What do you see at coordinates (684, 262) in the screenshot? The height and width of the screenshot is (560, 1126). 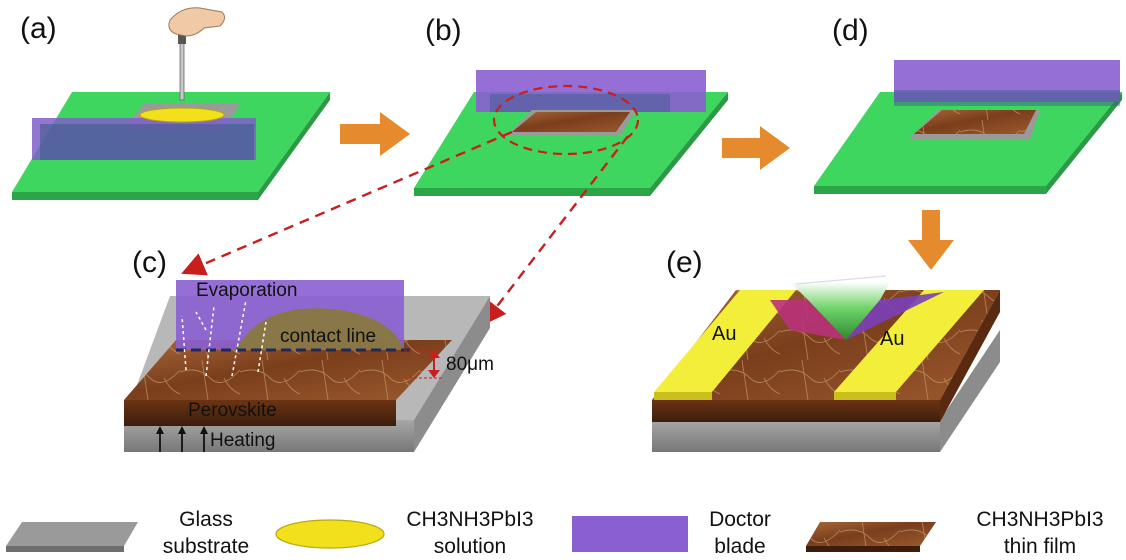 I see `panel-e-label: (e)` at bounding box center [684, 262].